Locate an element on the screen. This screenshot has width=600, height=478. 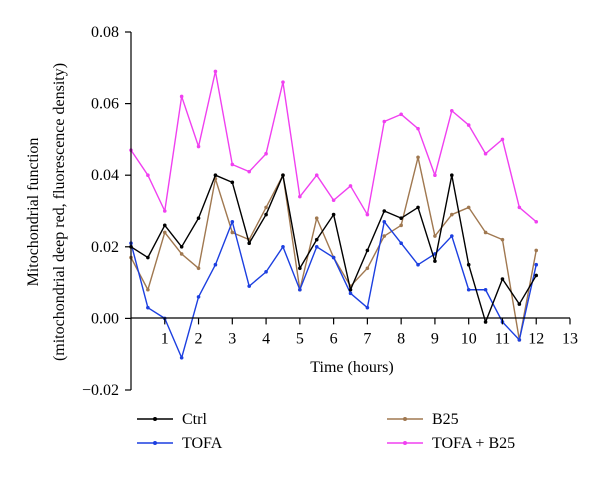
x-tick-label: 1 is located at coordinates (165, 338).